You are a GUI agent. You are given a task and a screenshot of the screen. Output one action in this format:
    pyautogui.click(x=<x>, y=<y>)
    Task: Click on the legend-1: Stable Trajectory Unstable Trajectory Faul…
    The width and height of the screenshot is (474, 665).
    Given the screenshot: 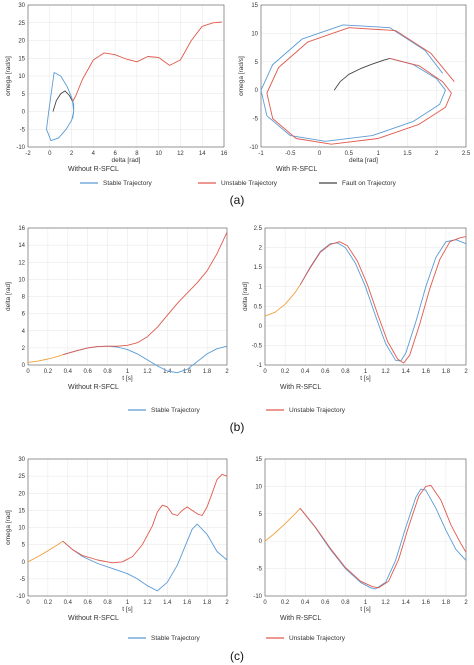 What is the action you would take?
    pyautogui.click(x=238, y=183)
    